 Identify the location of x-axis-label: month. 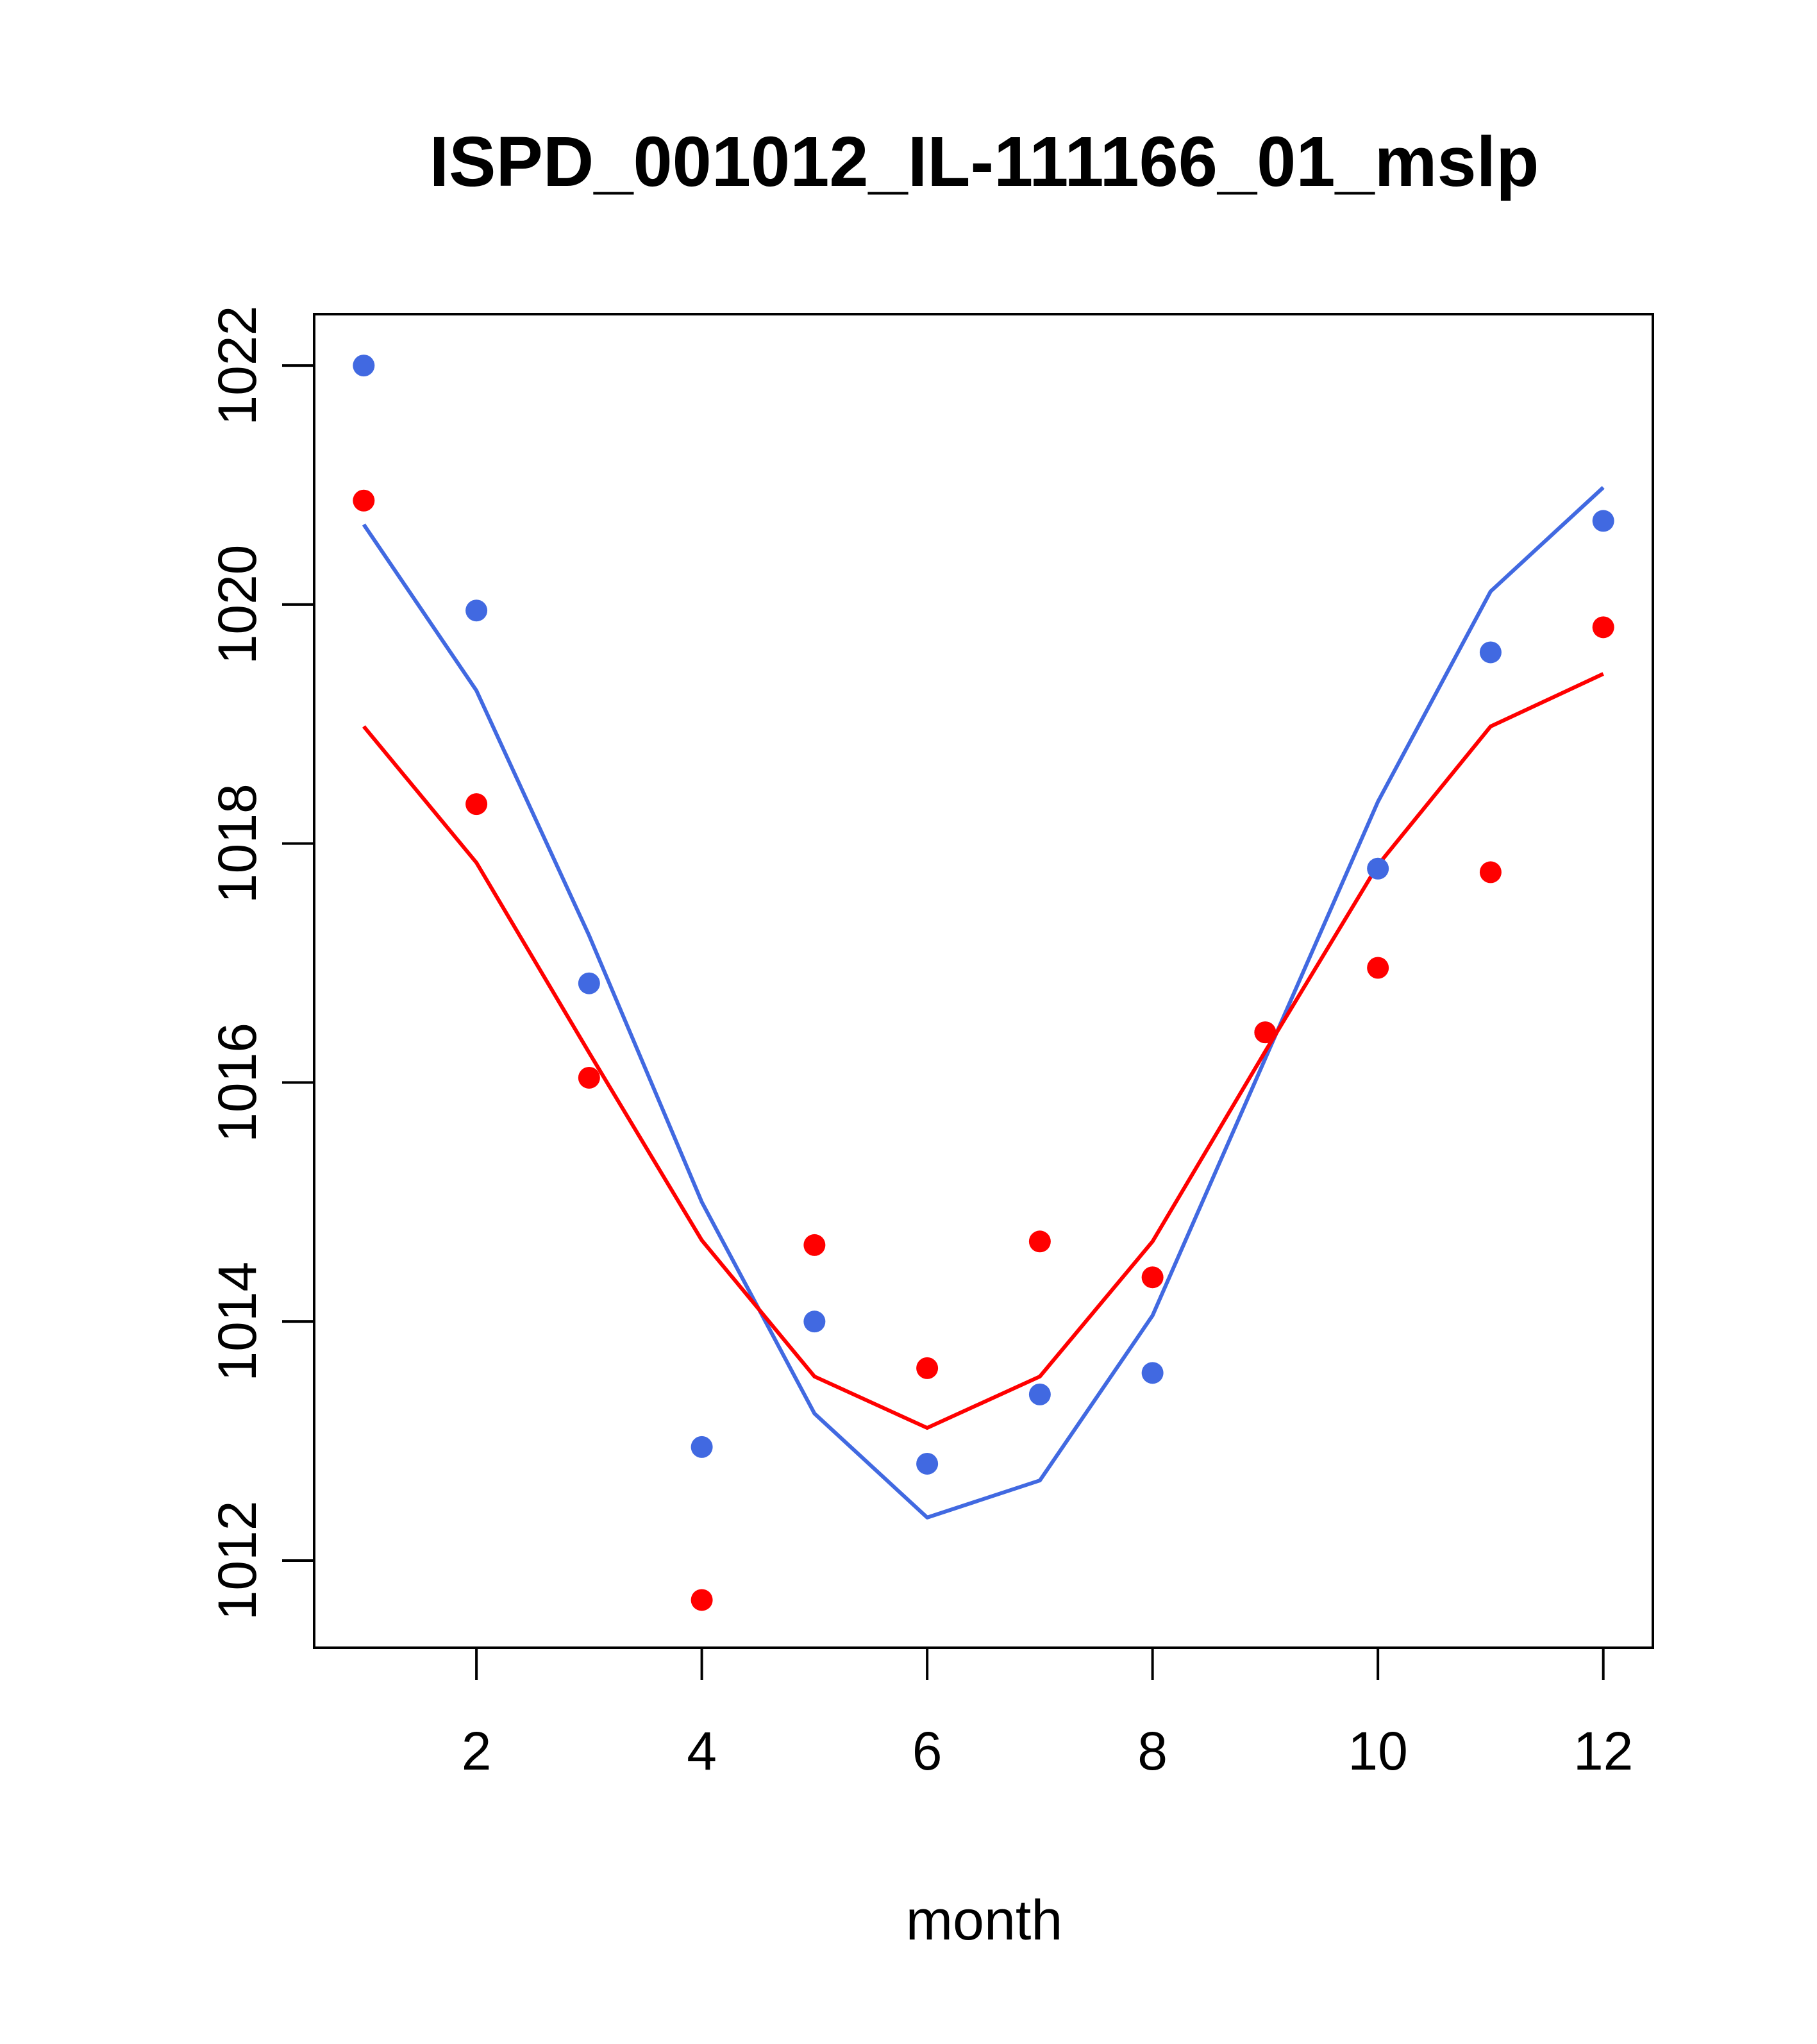
(984, 1920).